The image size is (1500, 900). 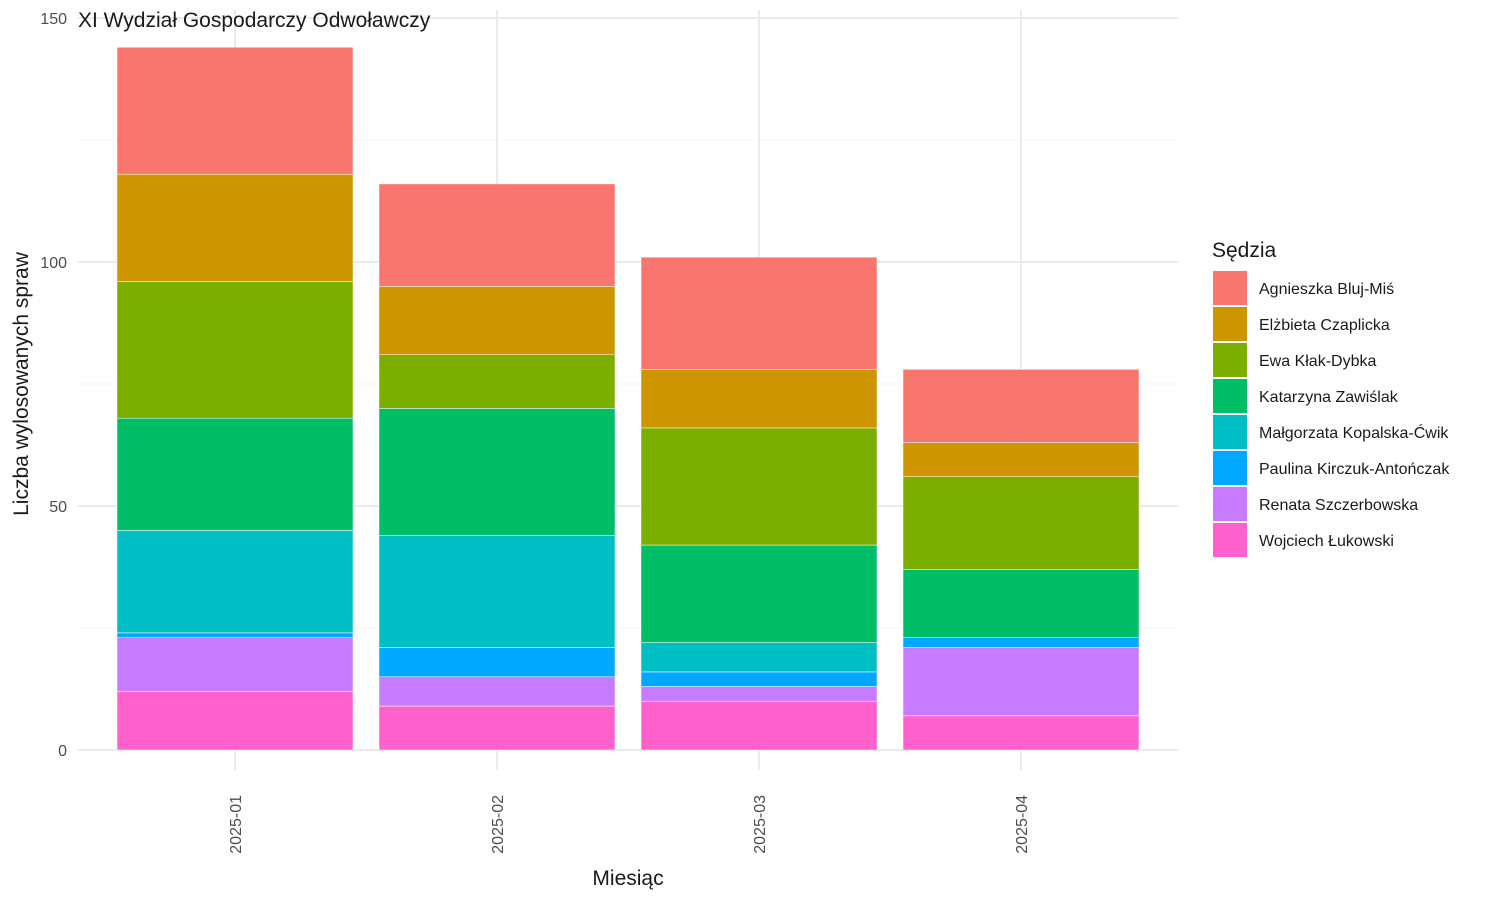 I want to click on legend-title: Sędzia, so click(x=1244, y=250).